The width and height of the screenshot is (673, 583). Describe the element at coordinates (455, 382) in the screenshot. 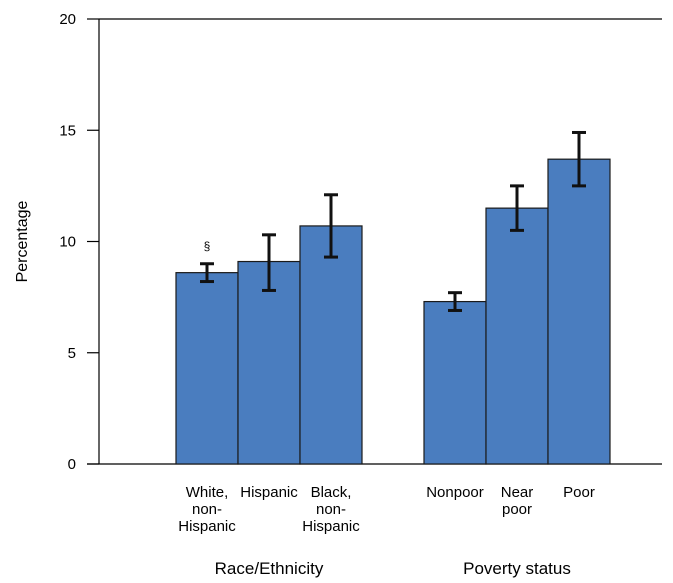

I see `bar-nonpoor` at that location.